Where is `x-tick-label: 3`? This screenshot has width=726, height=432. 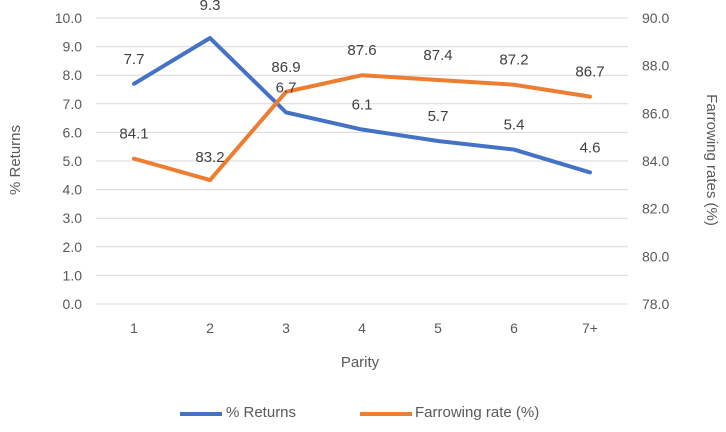
x-tick-label: 3 is located at coordinates (286, 328).